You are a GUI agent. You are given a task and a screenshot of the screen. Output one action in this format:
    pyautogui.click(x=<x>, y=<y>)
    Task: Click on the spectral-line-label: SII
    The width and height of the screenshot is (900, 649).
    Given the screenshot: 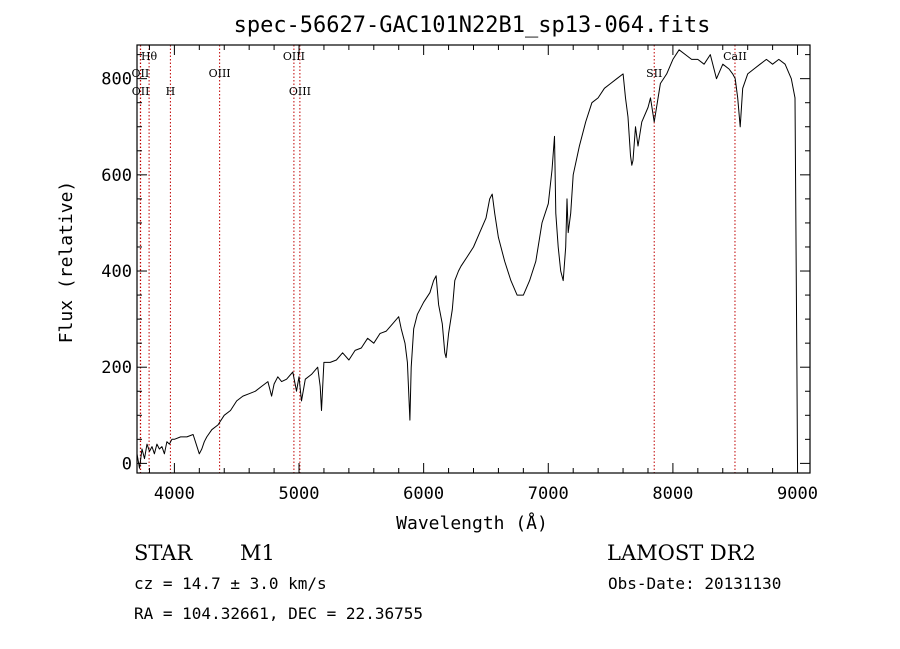 What is the action you would take?
    pyautogui.click(x=654, y=73)
    